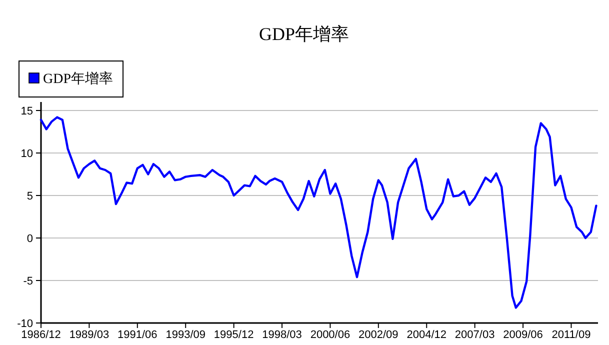 This screenshot has width=609, height=345. What do you see at coordinates (523, 335) in the screenshot?
I see `x-tick-label: 2009/06` at bounding box center [523, 335].